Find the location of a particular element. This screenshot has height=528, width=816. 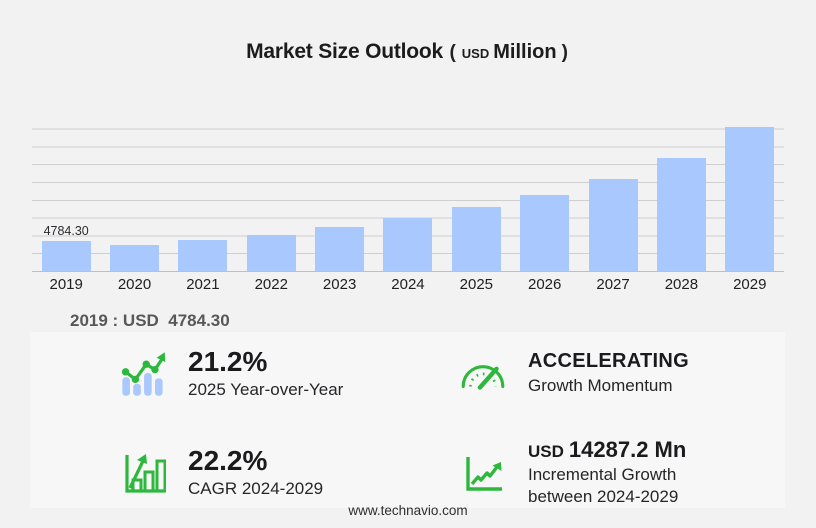

title-main: Market Size Outlook is located at coordinates (345, 51).